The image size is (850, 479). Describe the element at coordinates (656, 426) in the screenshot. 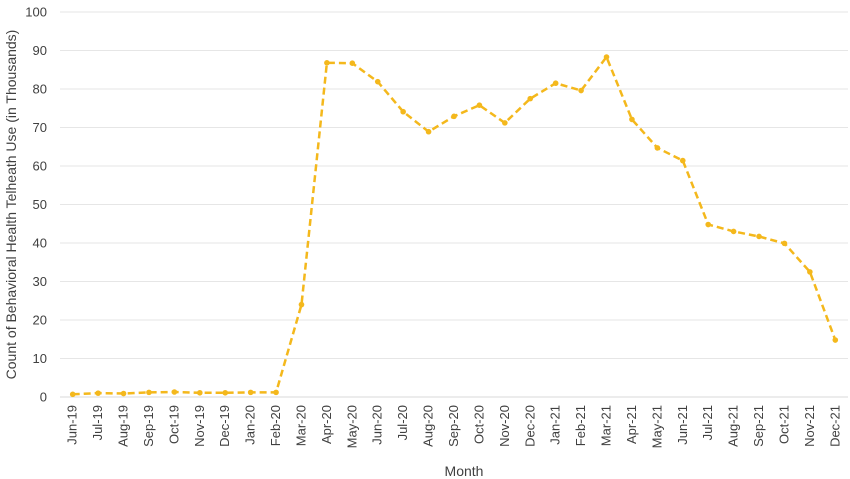

I see `x-tick-label: May-21` at that location.